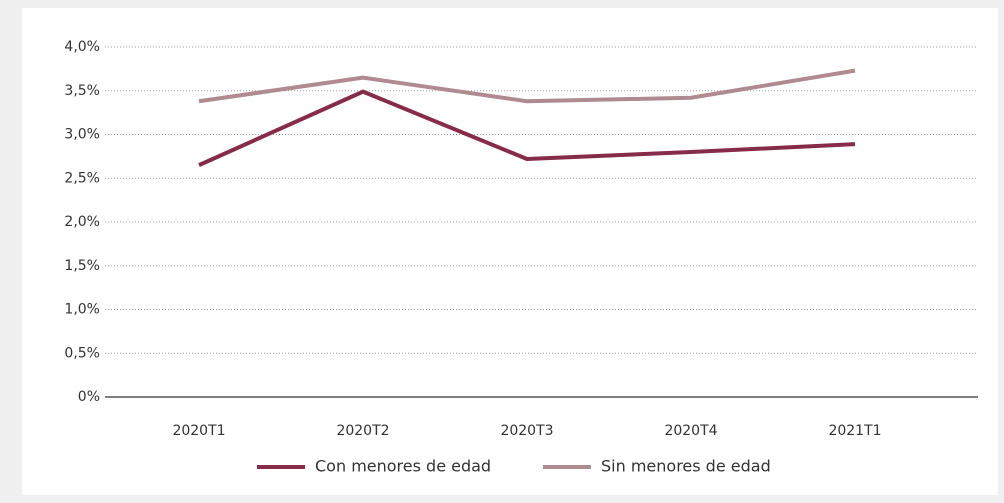 The height and width of the screenshot is (503, 1004). What do you see at coordinates (854, 431) in the screenshot?
I see `x-tick-label: 2021T1` at bounding box center [854, 431].